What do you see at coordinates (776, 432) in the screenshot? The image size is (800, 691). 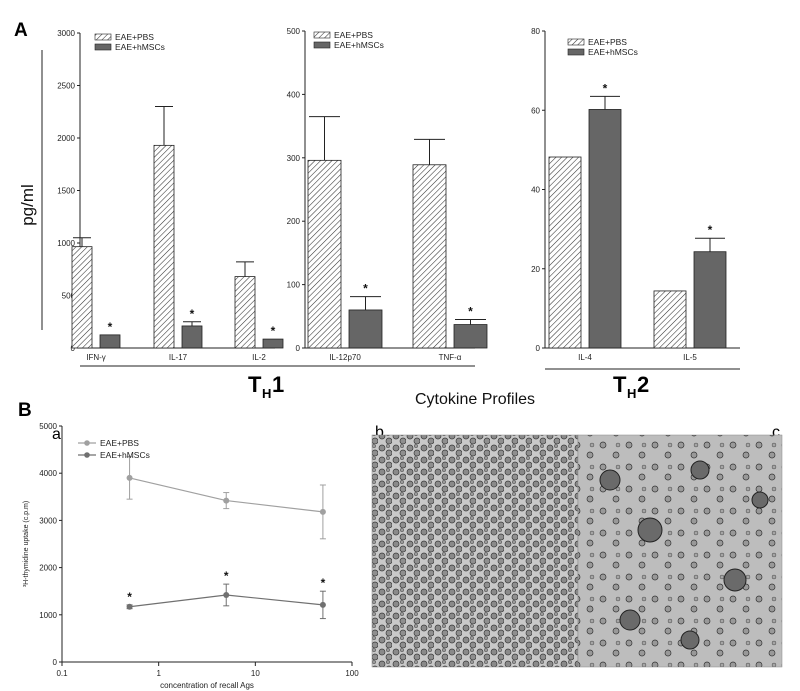 I see `subpanel-label-c: c` at bounding box center [776, 432].